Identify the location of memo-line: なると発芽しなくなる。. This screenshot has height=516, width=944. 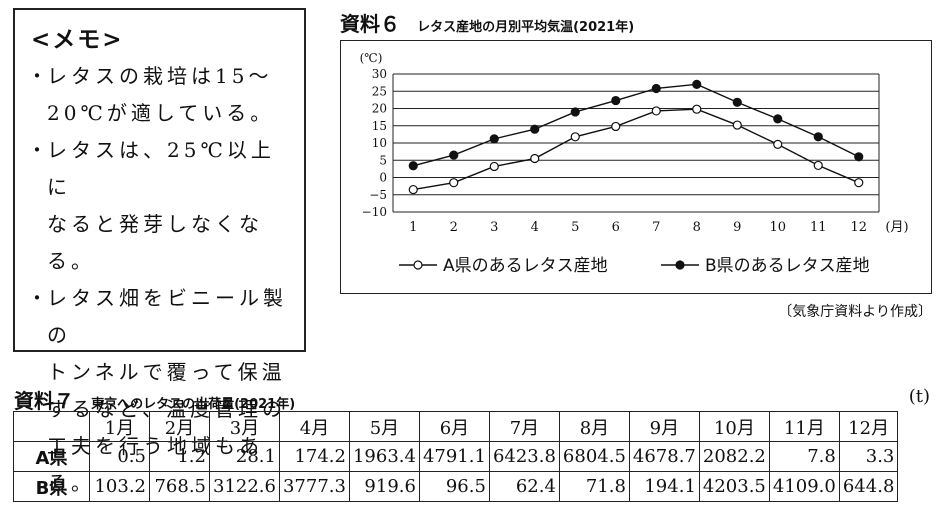
(155, 242).